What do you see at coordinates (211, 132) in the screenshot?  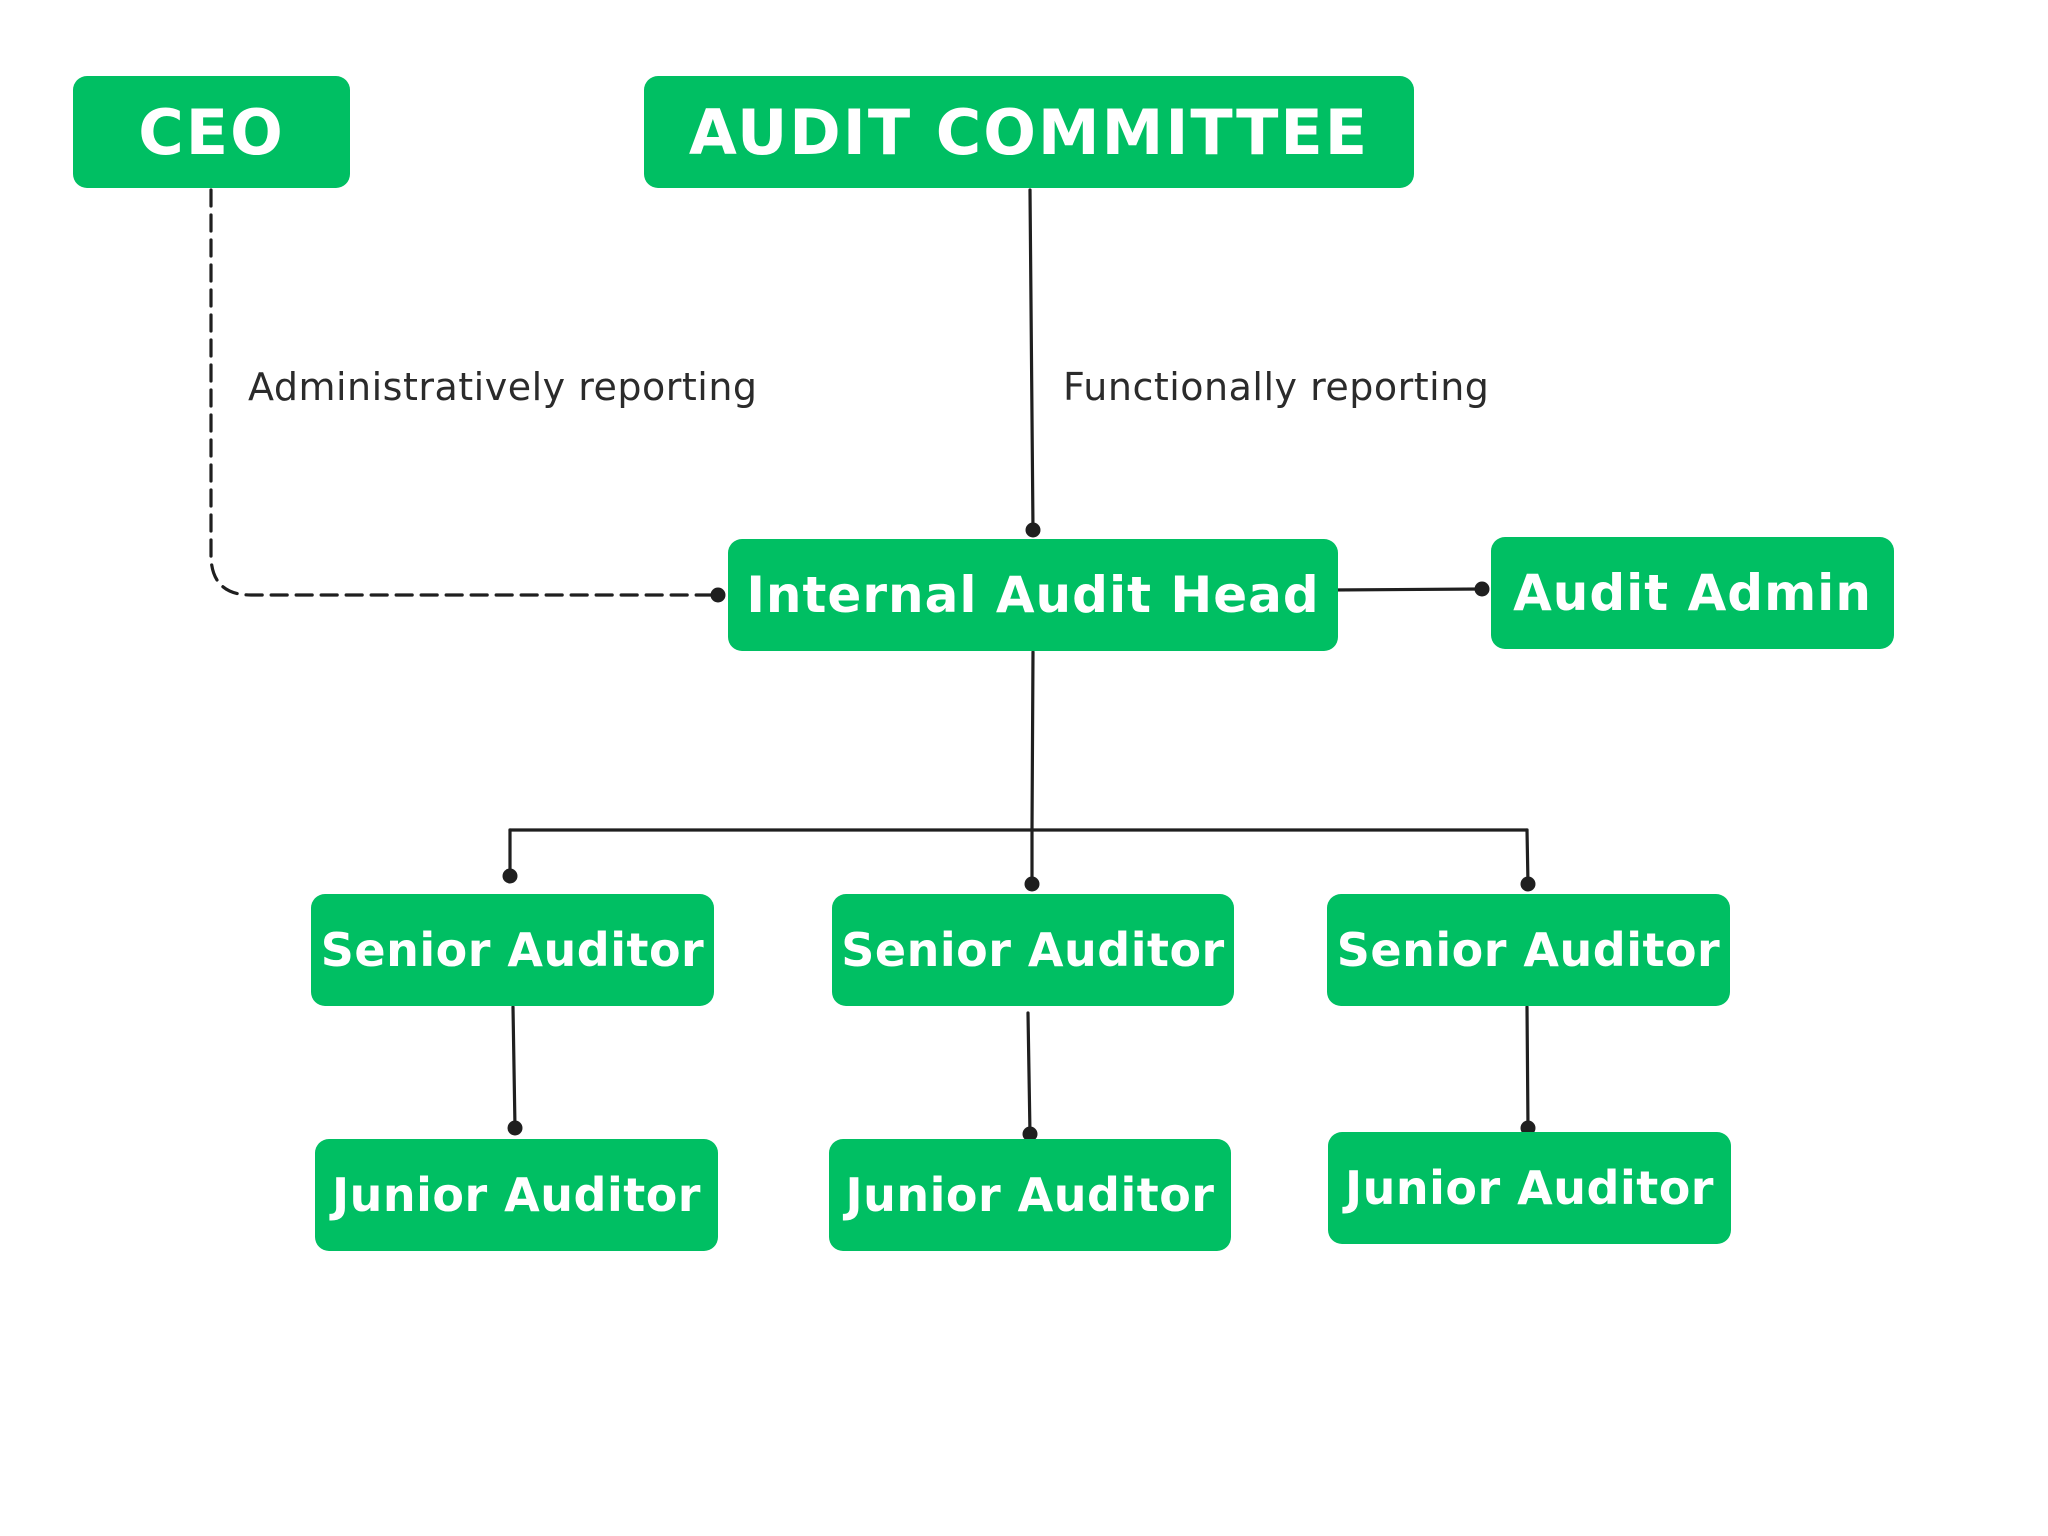 I see `ceo-node: CEO` at bounding box center [211, 132].